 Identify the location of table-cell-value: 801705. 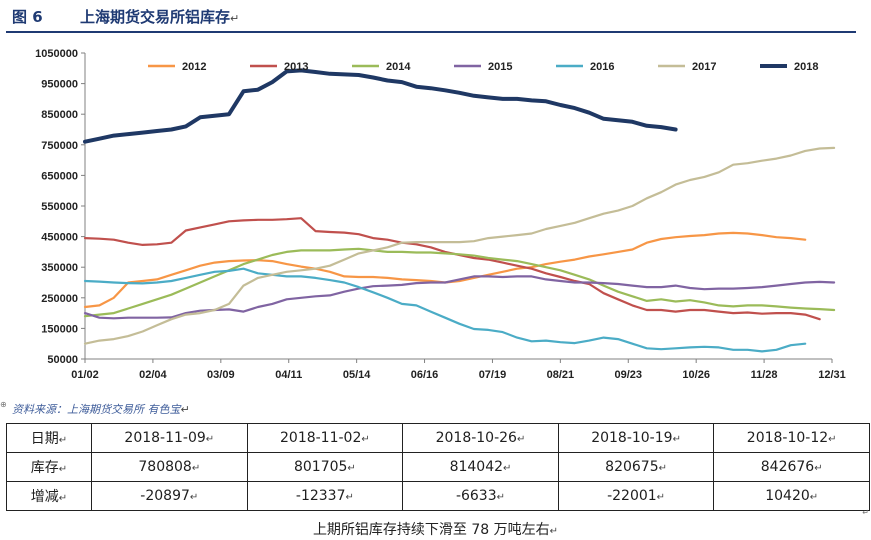
(320, 467).